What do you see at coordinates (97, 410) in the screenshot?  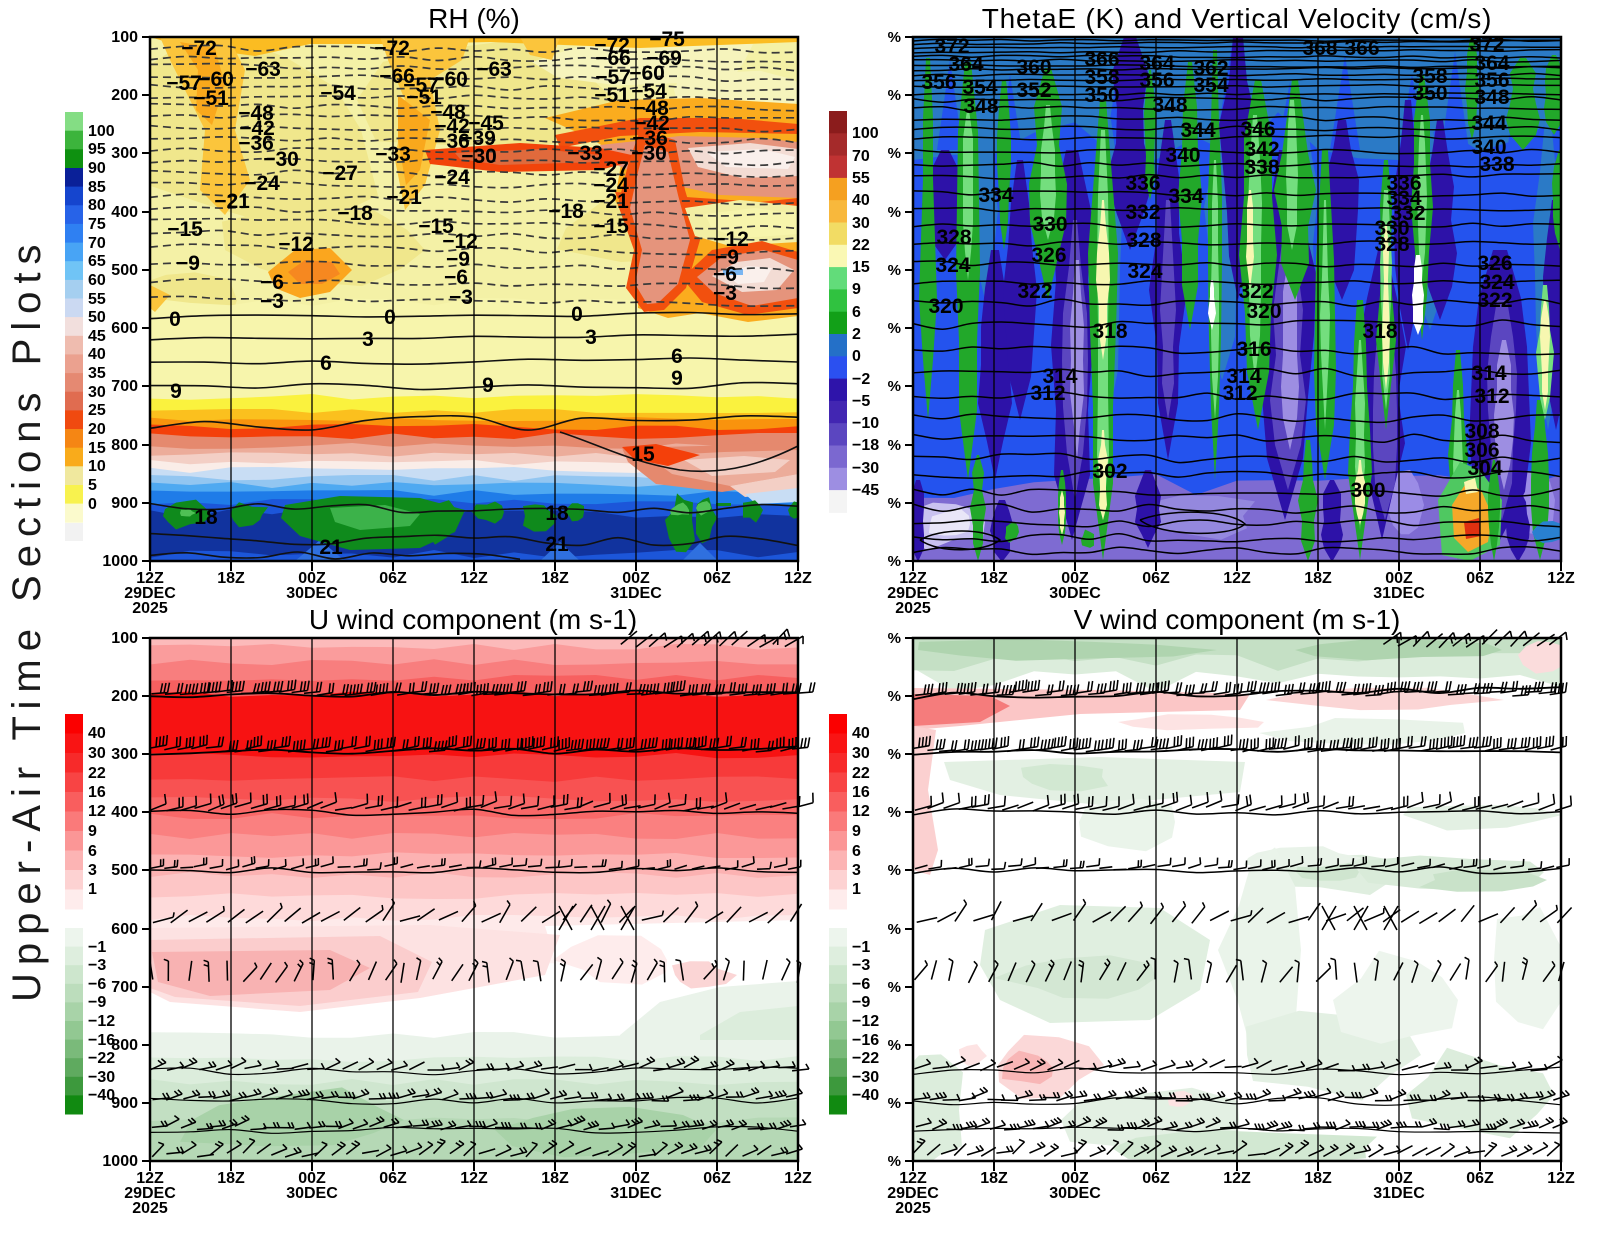 I see `svg-text: 25` at bounding box center [97, 410].